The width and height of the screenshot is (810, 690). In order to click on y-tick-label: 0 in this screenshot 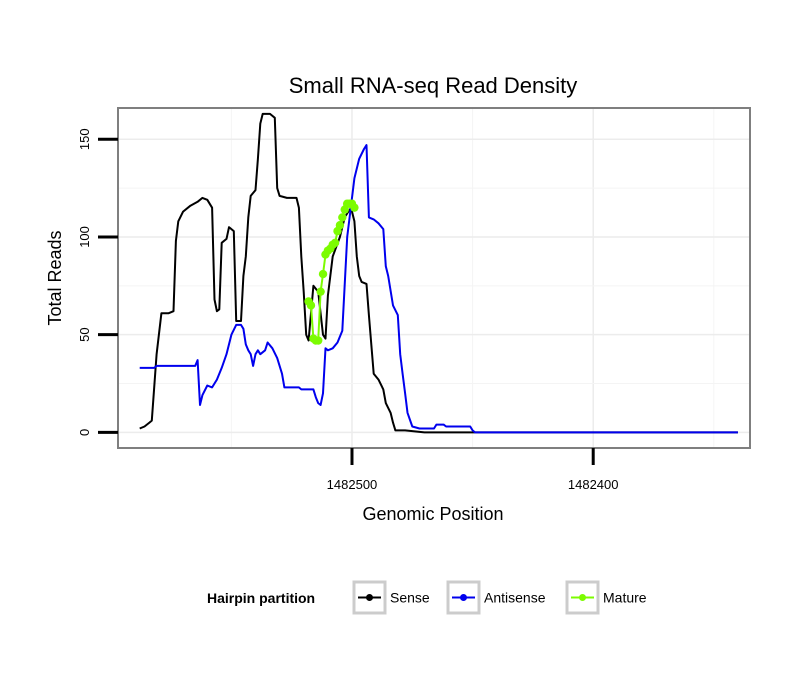, I will do `click(84, 432)`.